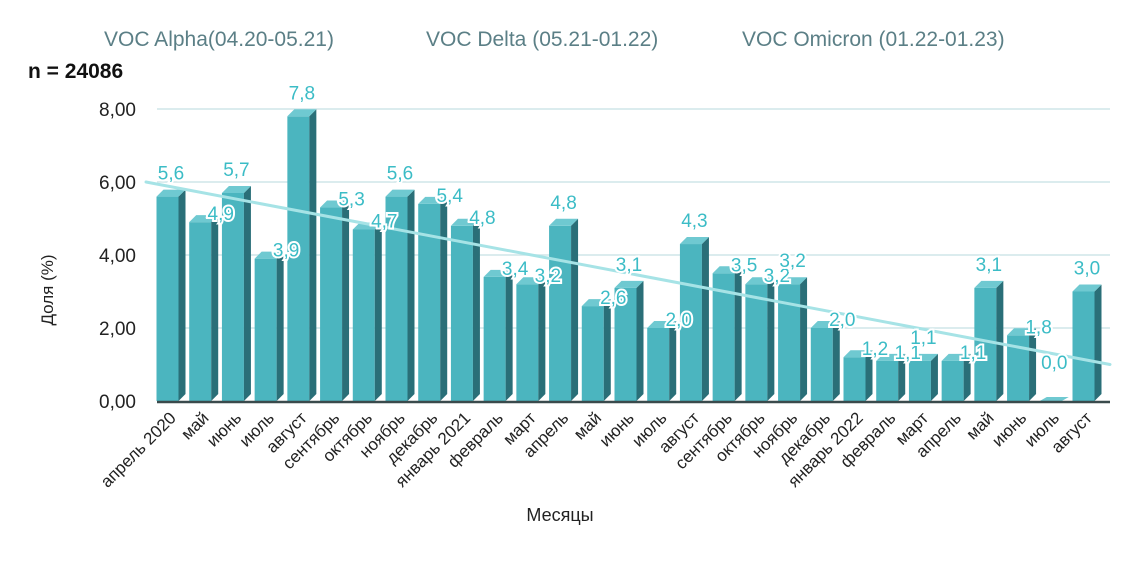 This screenshot has width=1142, height=574. Describe the element at coordinates (613, 298) in the screenshot. I see `value-label-halo: 2,6` at that location.